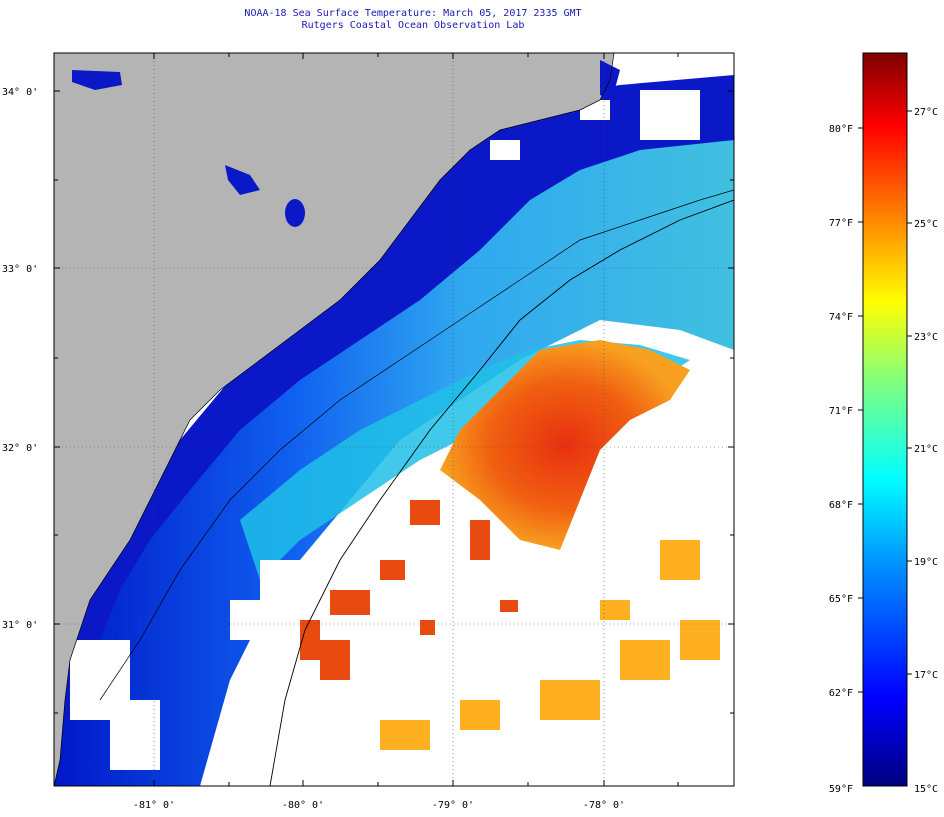 The image size is (944, 817). I want to click on colorbar-ticks, so click(885, 401).